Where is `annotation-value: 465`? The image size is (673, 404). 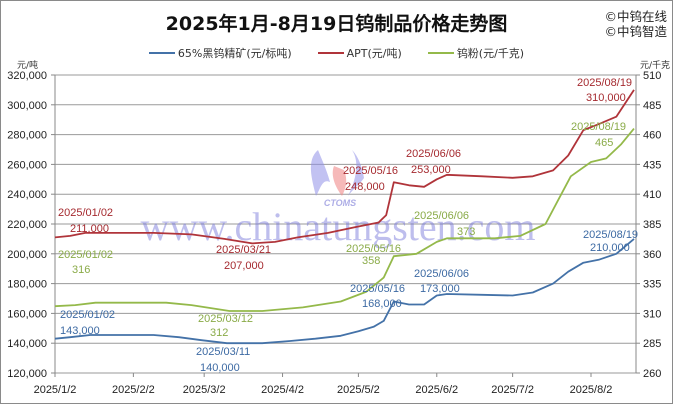
annotation-value: 465 is located at coordinates (604, 143).